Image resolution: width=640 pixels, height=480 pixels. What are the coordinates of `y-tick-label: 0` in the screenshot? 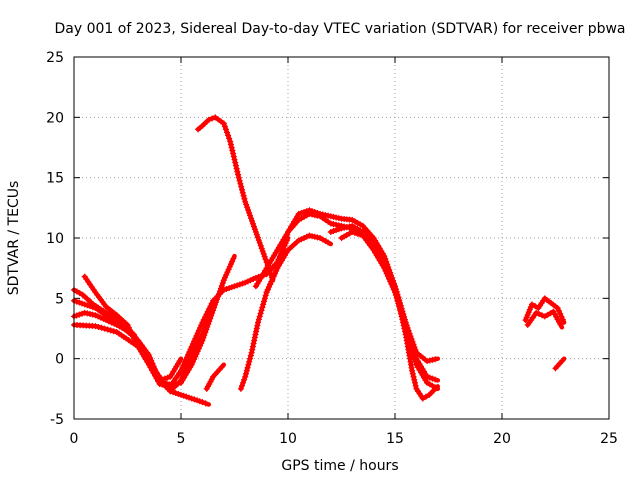 It's located at (59, 360).